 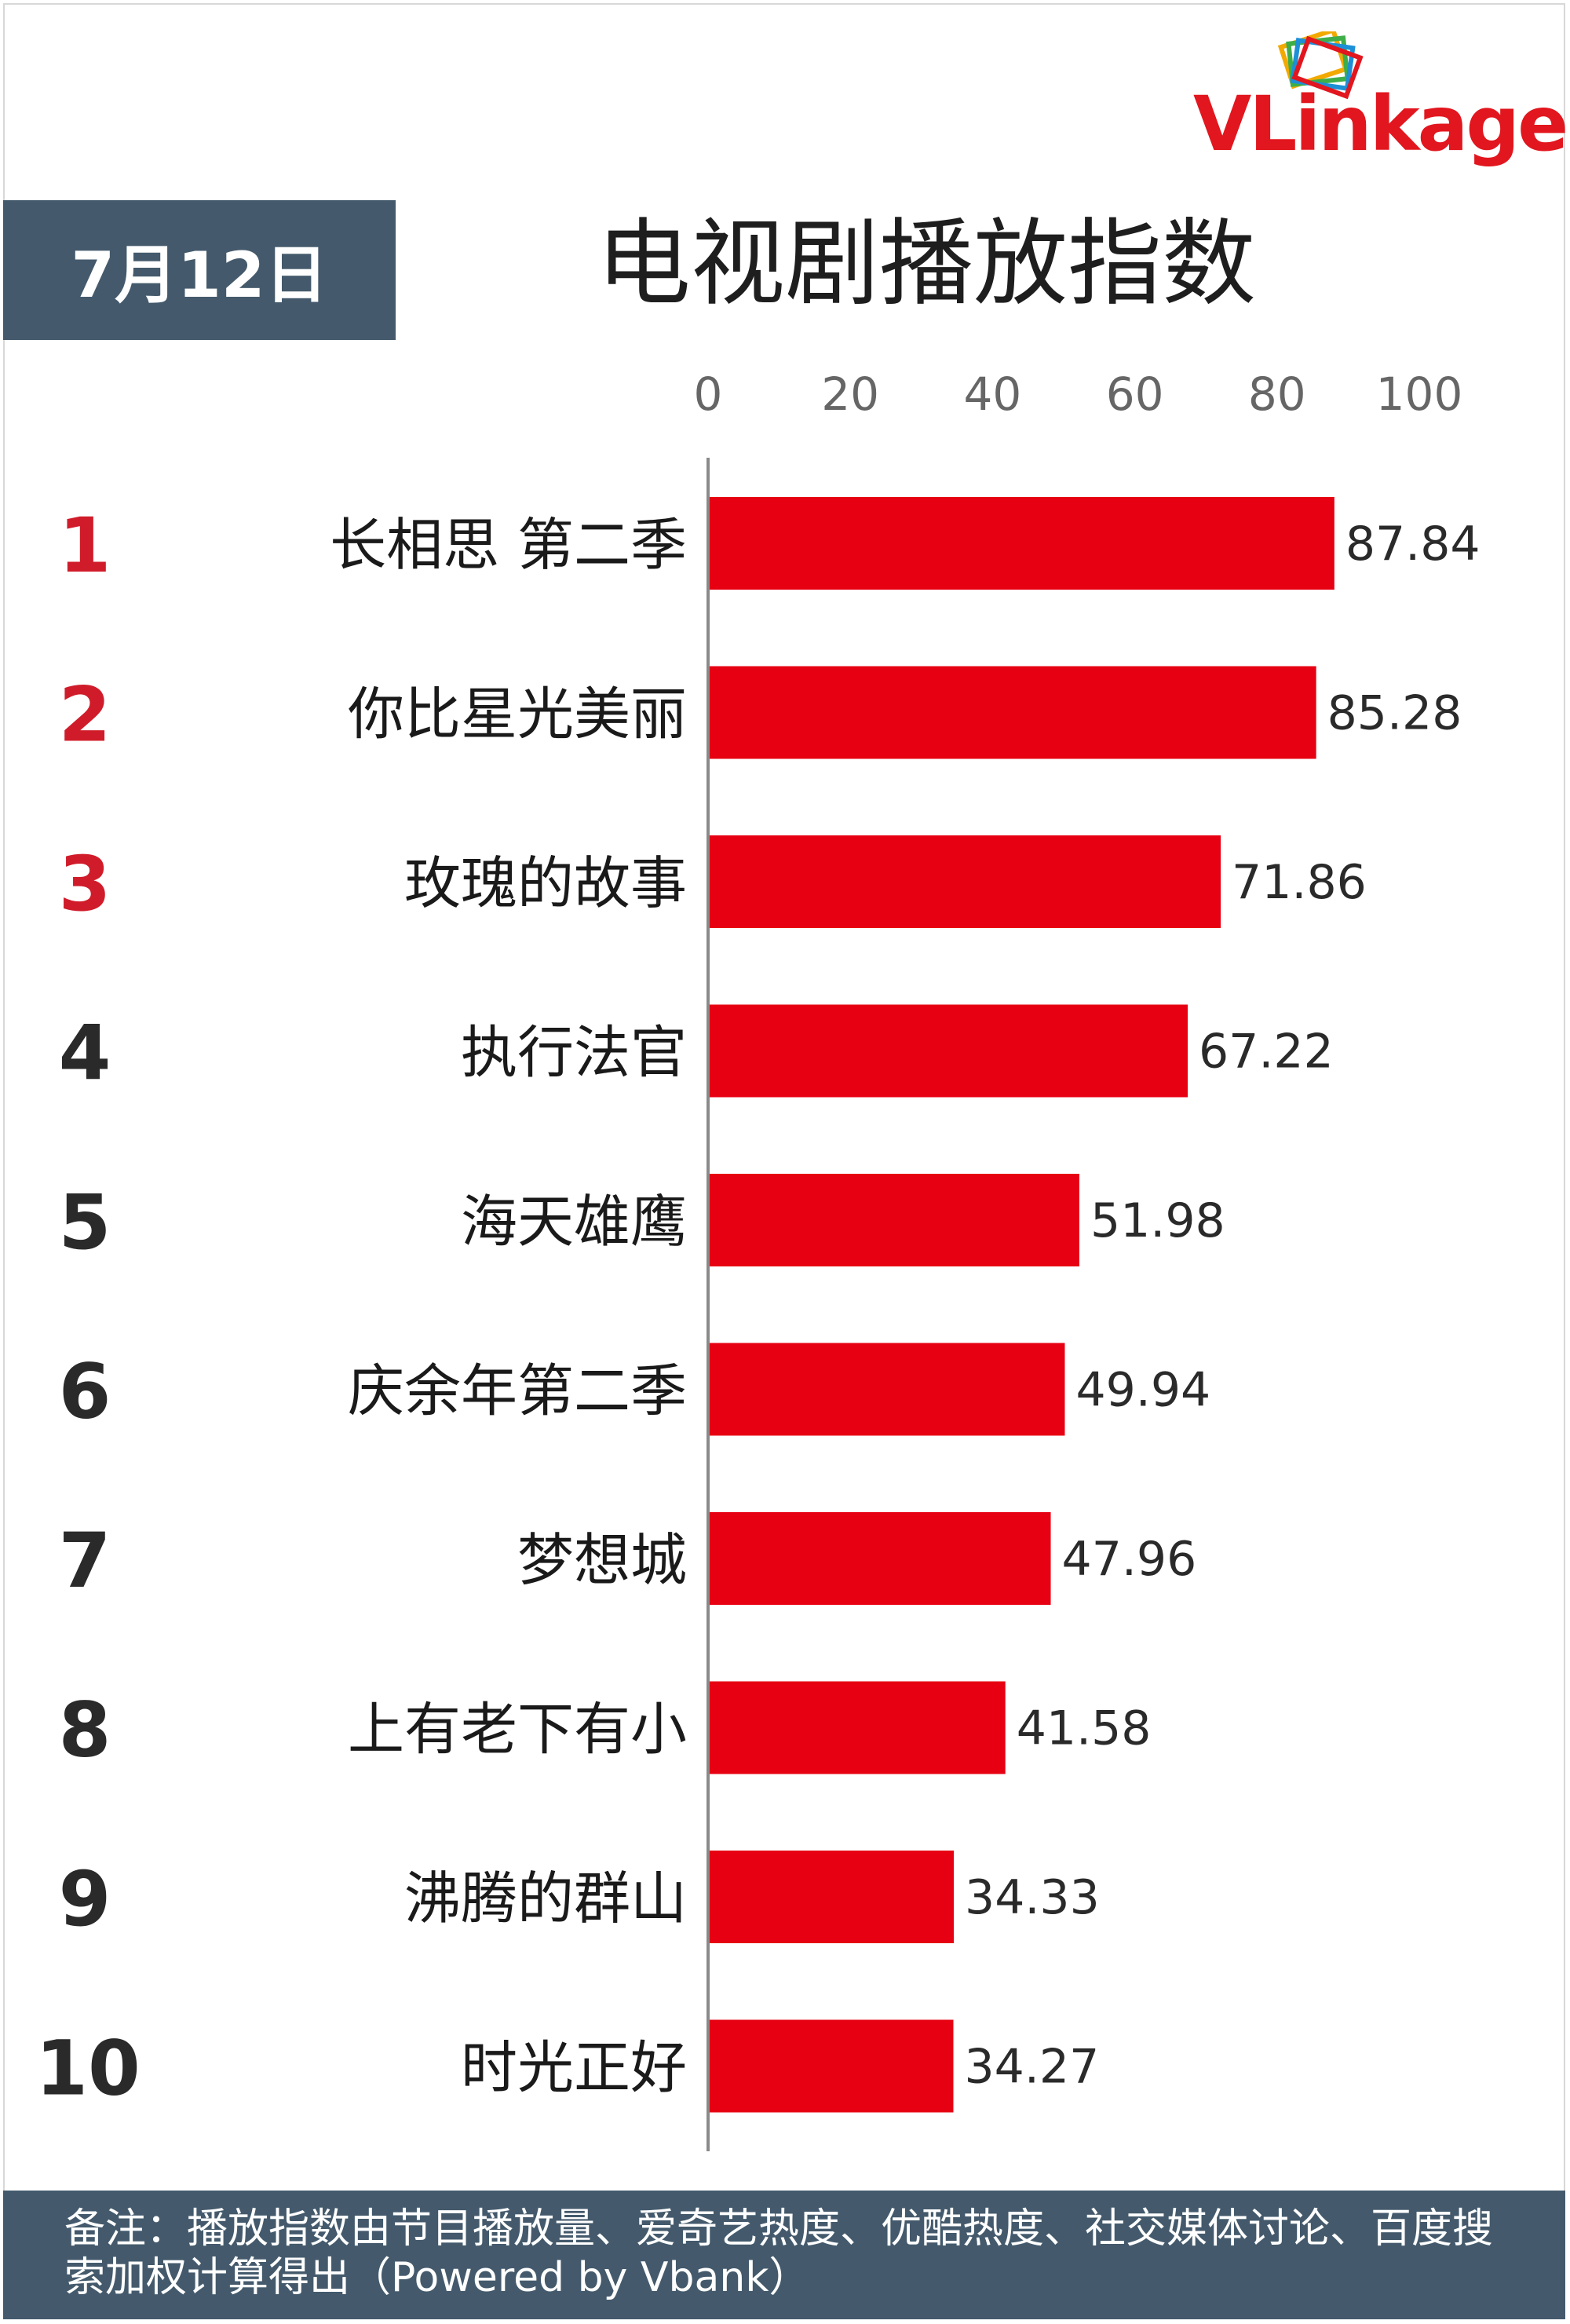 I want to click on bar-value-label: 41.58, so click(x=1084, y=1728).